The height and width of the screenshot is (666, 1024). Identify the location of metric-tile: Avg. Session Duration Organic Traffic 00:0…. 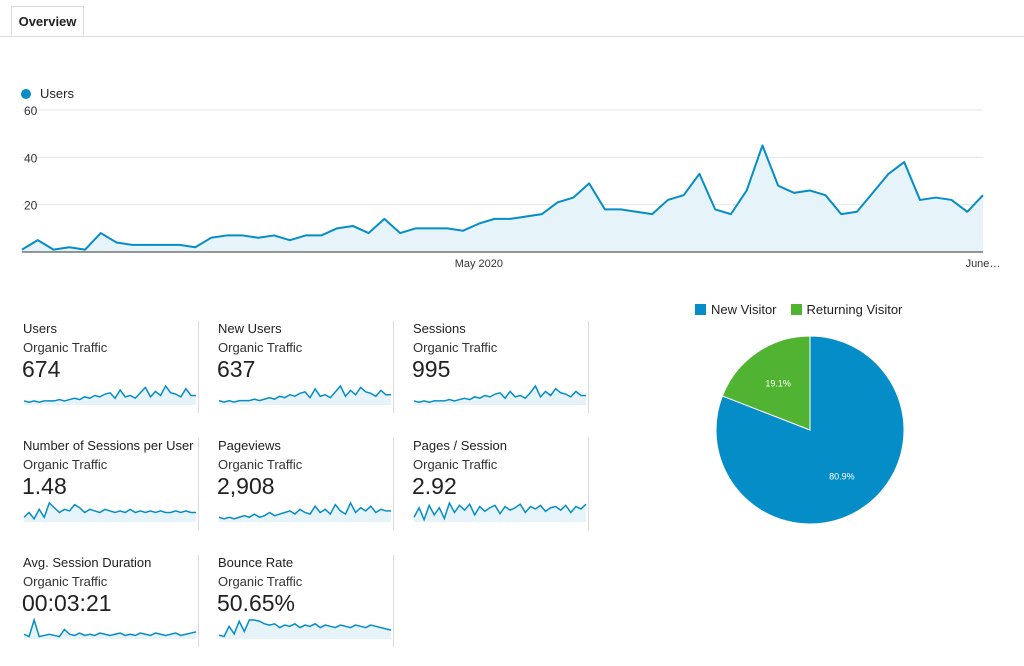
(110, 601).